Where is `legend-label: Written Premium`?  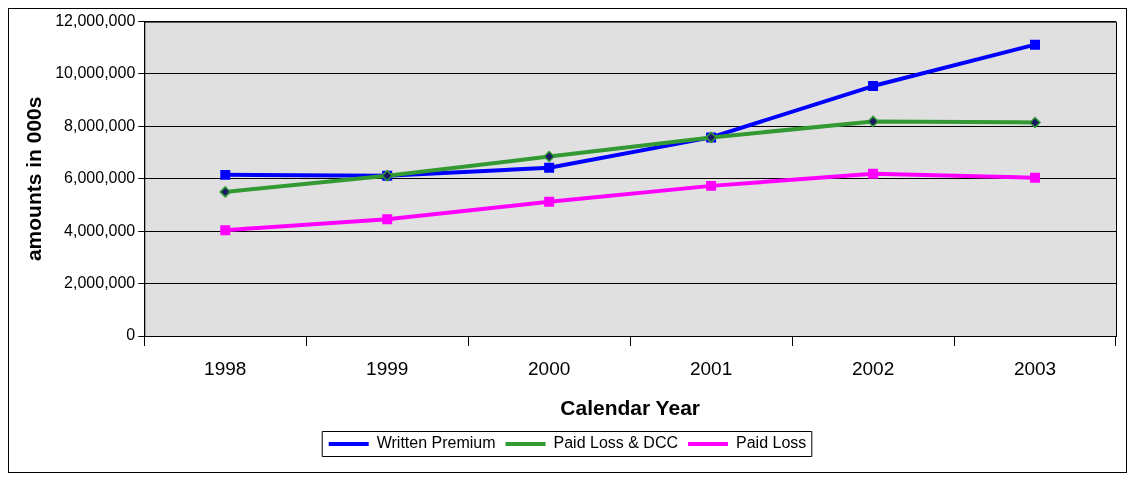
legend-label: Written Premium is located at coordinates (436, 443).